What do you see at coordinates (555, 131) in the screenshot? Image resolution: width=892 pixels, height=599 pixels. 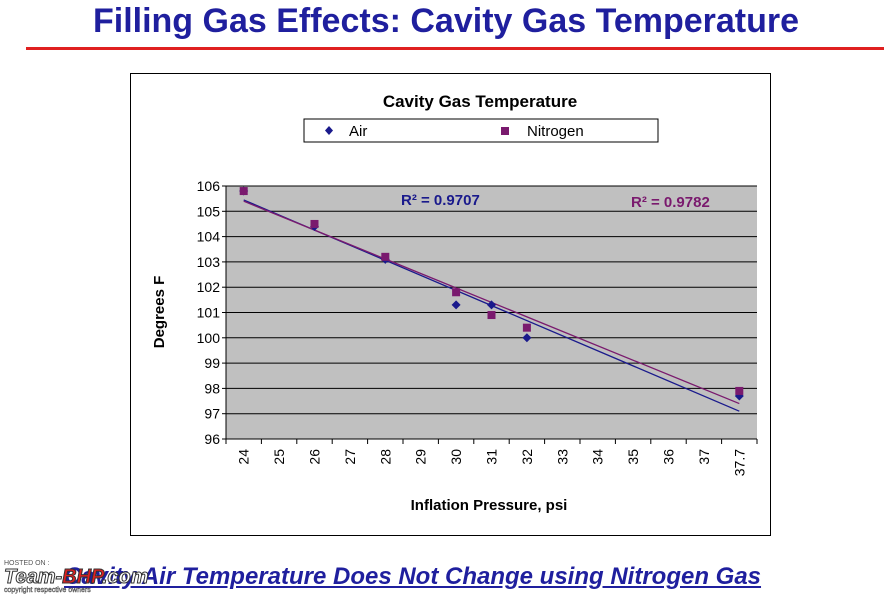 I see `legend-nitrogen-label: Nitrogen` at bounding box center [555, 131].